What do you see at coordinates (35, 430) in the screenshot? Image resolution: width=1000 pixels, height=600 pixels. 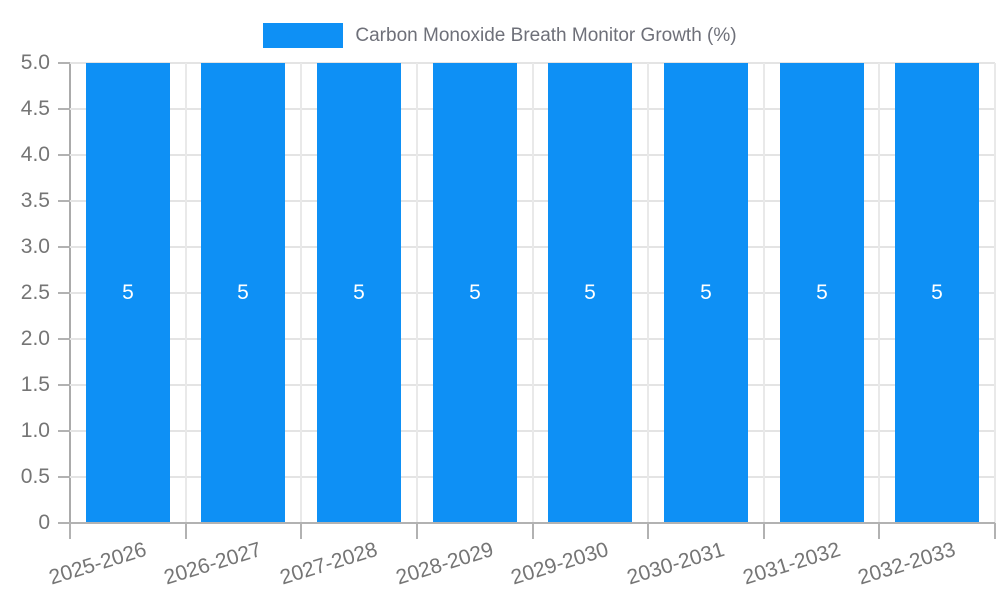 I see `y-axis-tick-label: 1.0` at bounding box center [35, 430].